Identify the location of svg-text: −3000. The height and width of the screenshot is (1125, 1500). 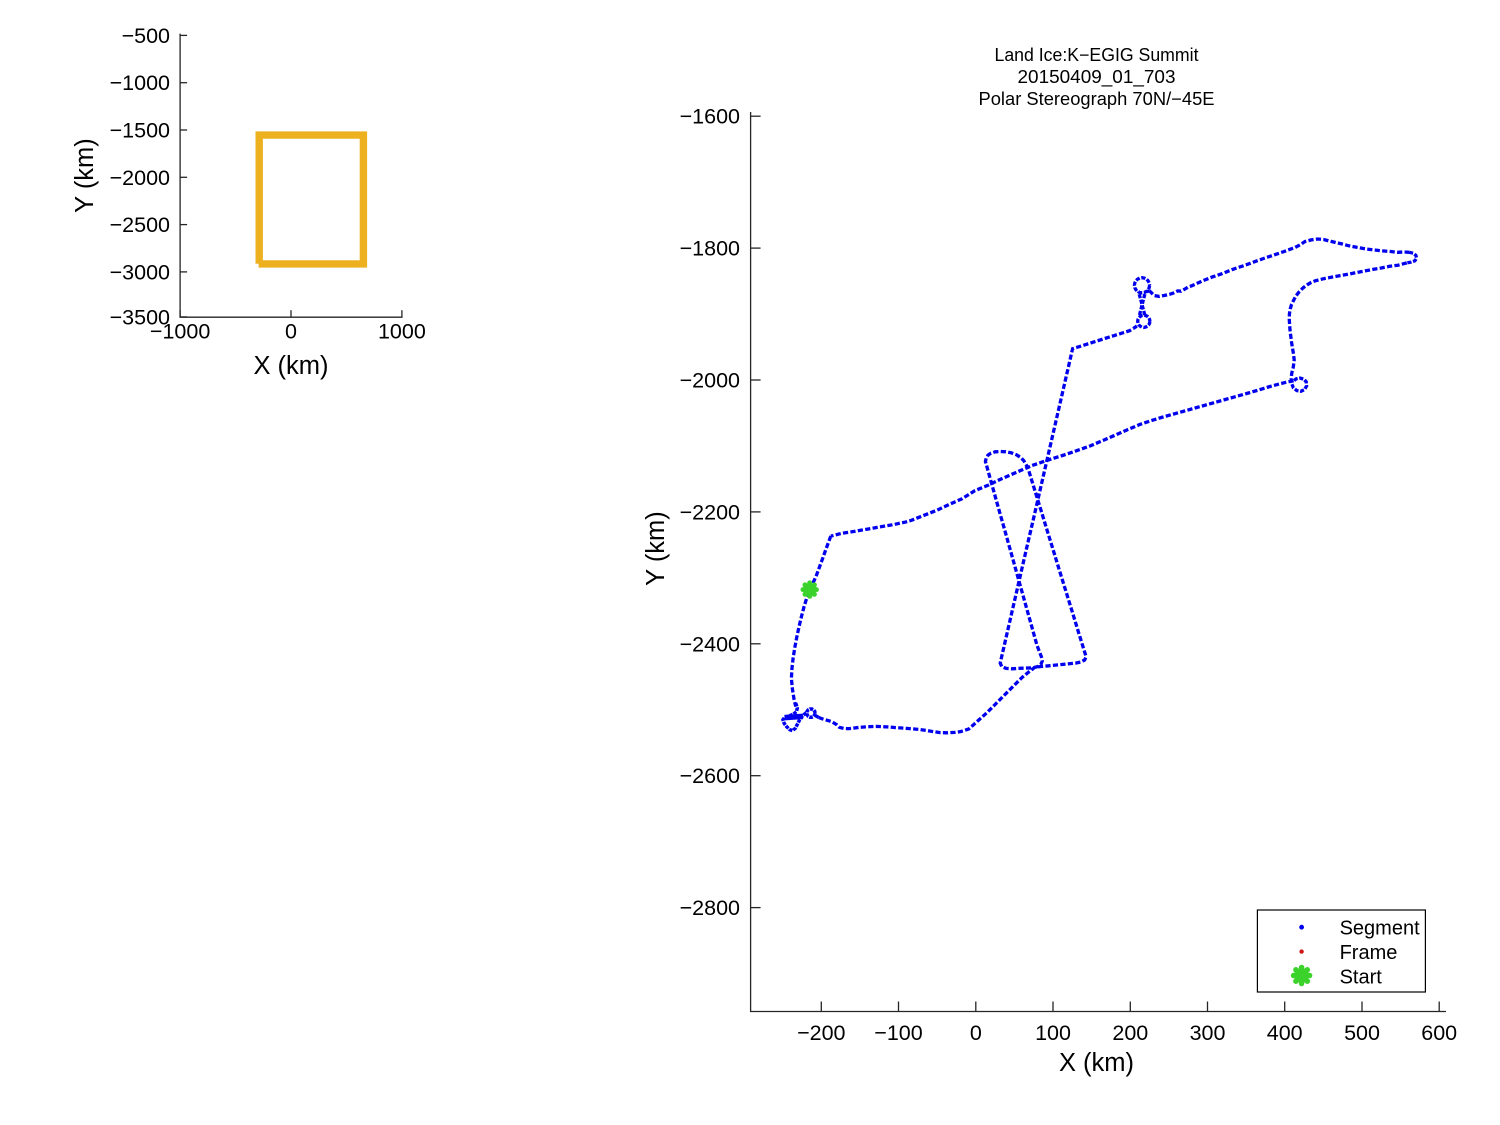
(140, 272).